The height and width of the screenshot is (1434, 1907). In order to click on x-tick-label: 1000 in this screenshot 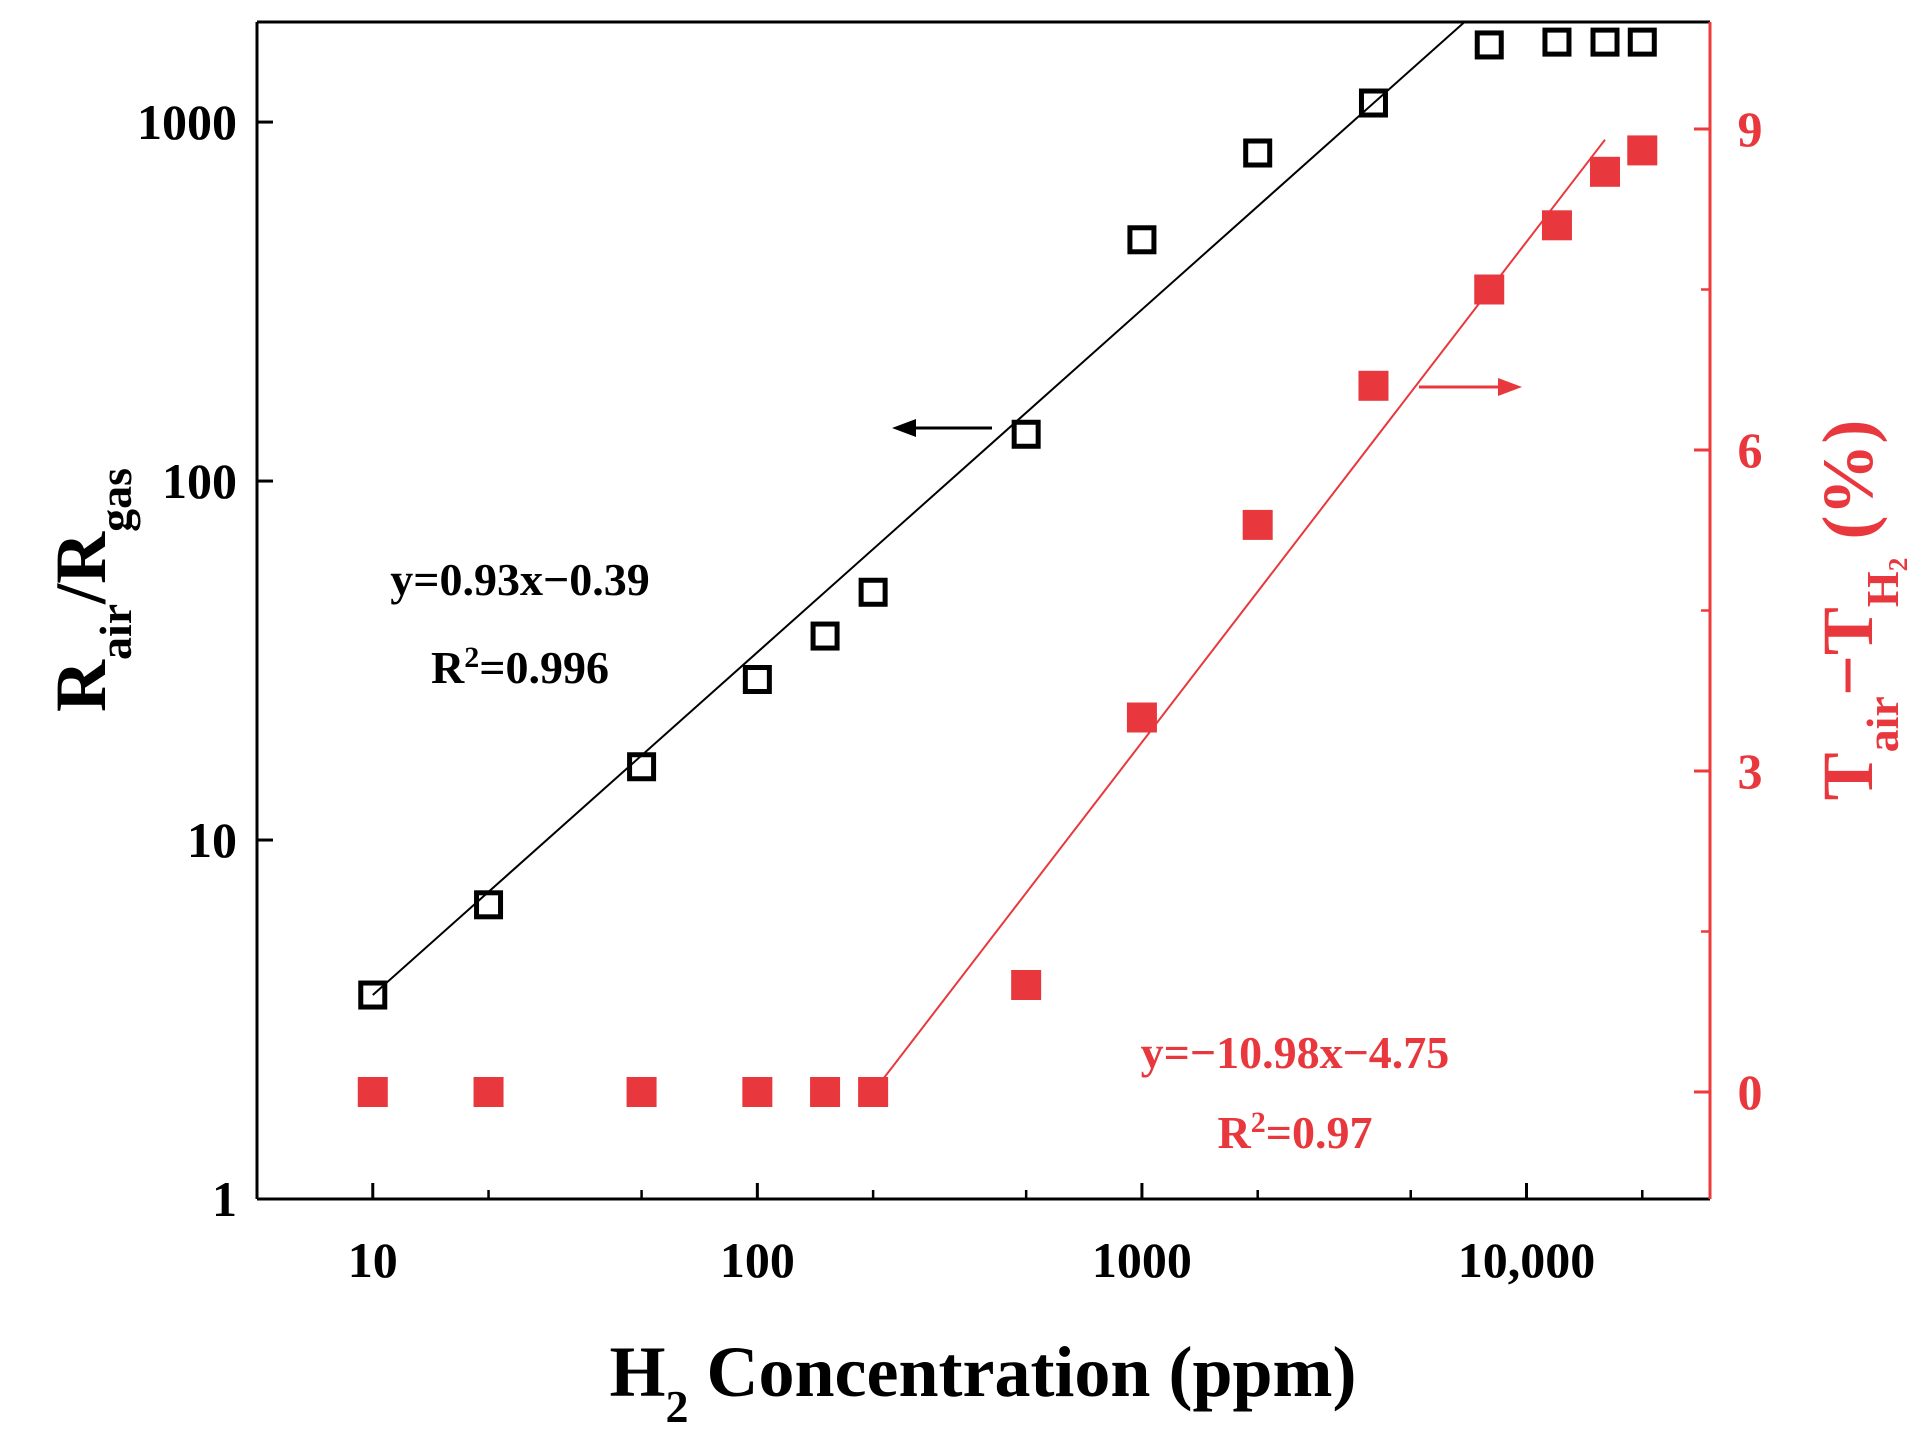, I will do `click(1142, 1260)`.